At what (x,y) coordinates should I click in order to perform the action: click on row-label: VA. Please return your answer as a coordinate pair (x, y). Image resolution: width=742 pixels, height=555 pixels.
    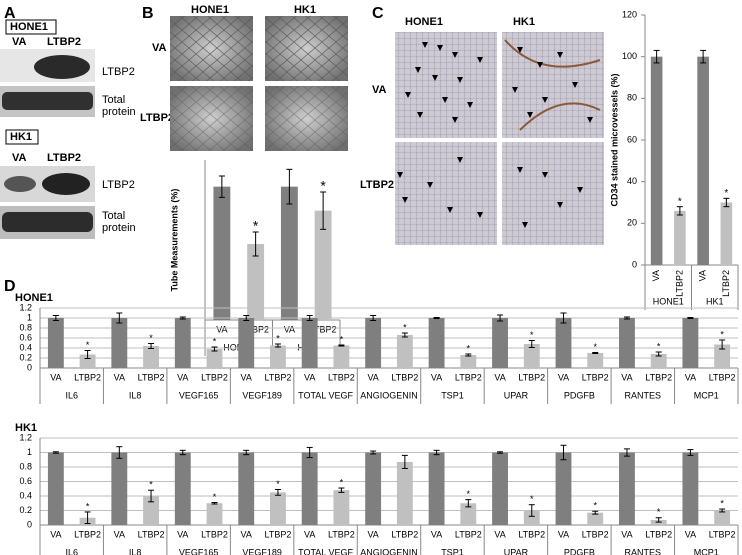
    Looking at the image, I should click on (159, 48).